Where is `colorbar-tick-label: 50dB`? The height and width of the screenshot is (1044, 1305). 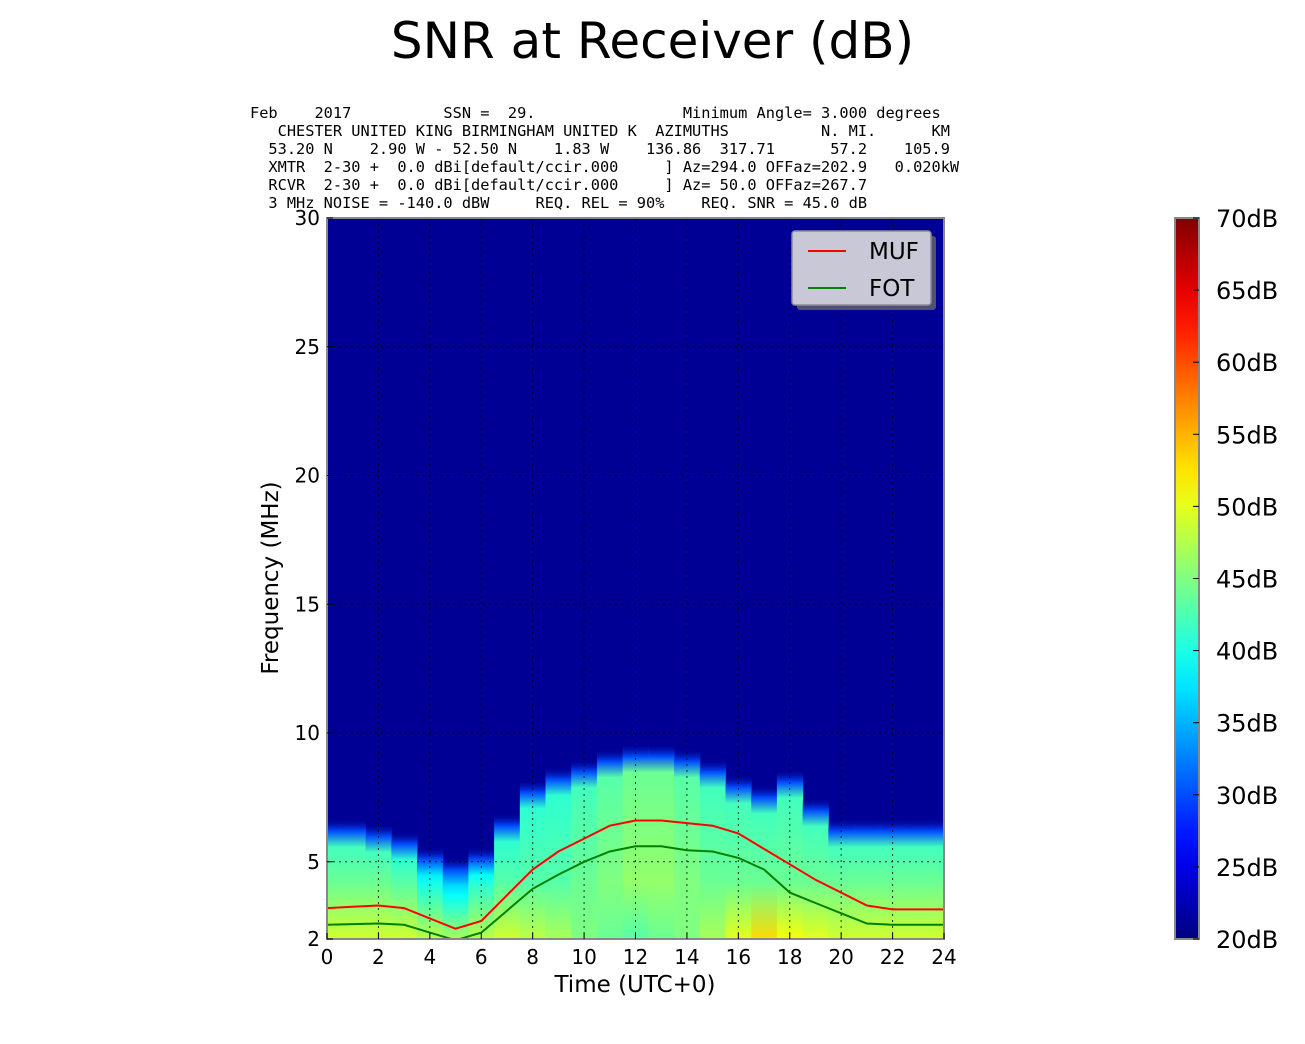
colorbar-tick-label: 50dB is located at coordinates (1247, 507).